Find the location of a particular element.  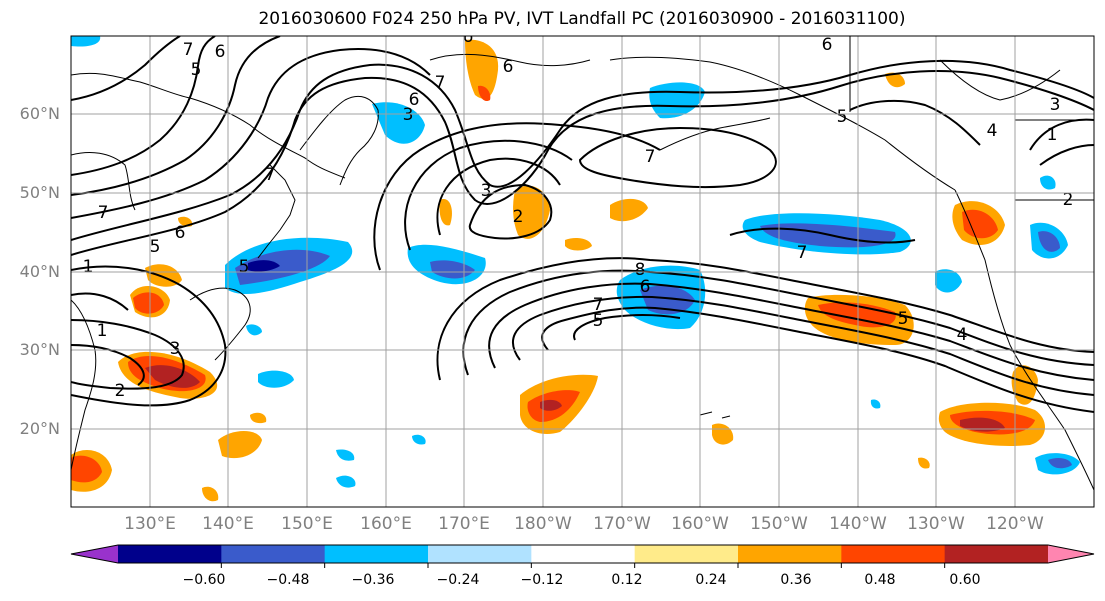

colorbar-extend-high is located at coordinates (1071, 554).